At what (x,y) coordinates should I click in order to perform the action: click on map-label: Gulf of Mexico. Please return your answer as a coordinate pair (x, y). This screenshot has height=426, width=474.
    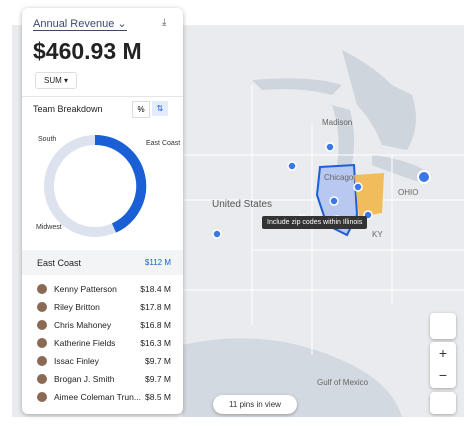
    Looking at the image, I should click on (343, 382).